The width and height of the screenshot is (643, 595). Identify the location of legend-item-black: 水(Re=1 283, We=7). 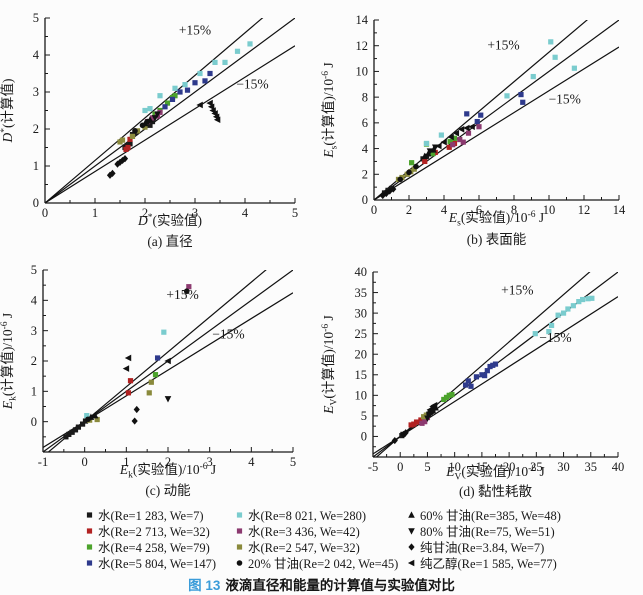
(159, 514).